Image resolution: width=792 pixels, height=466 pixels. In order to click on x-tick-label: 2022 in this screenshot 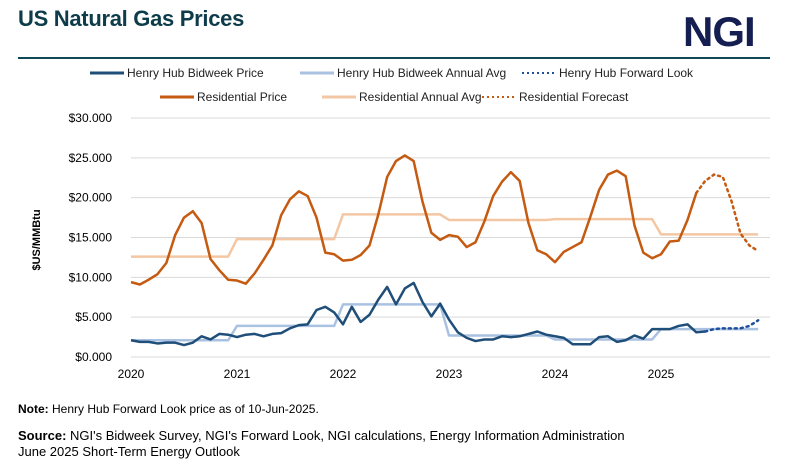, I will do `click(343, 374)`.